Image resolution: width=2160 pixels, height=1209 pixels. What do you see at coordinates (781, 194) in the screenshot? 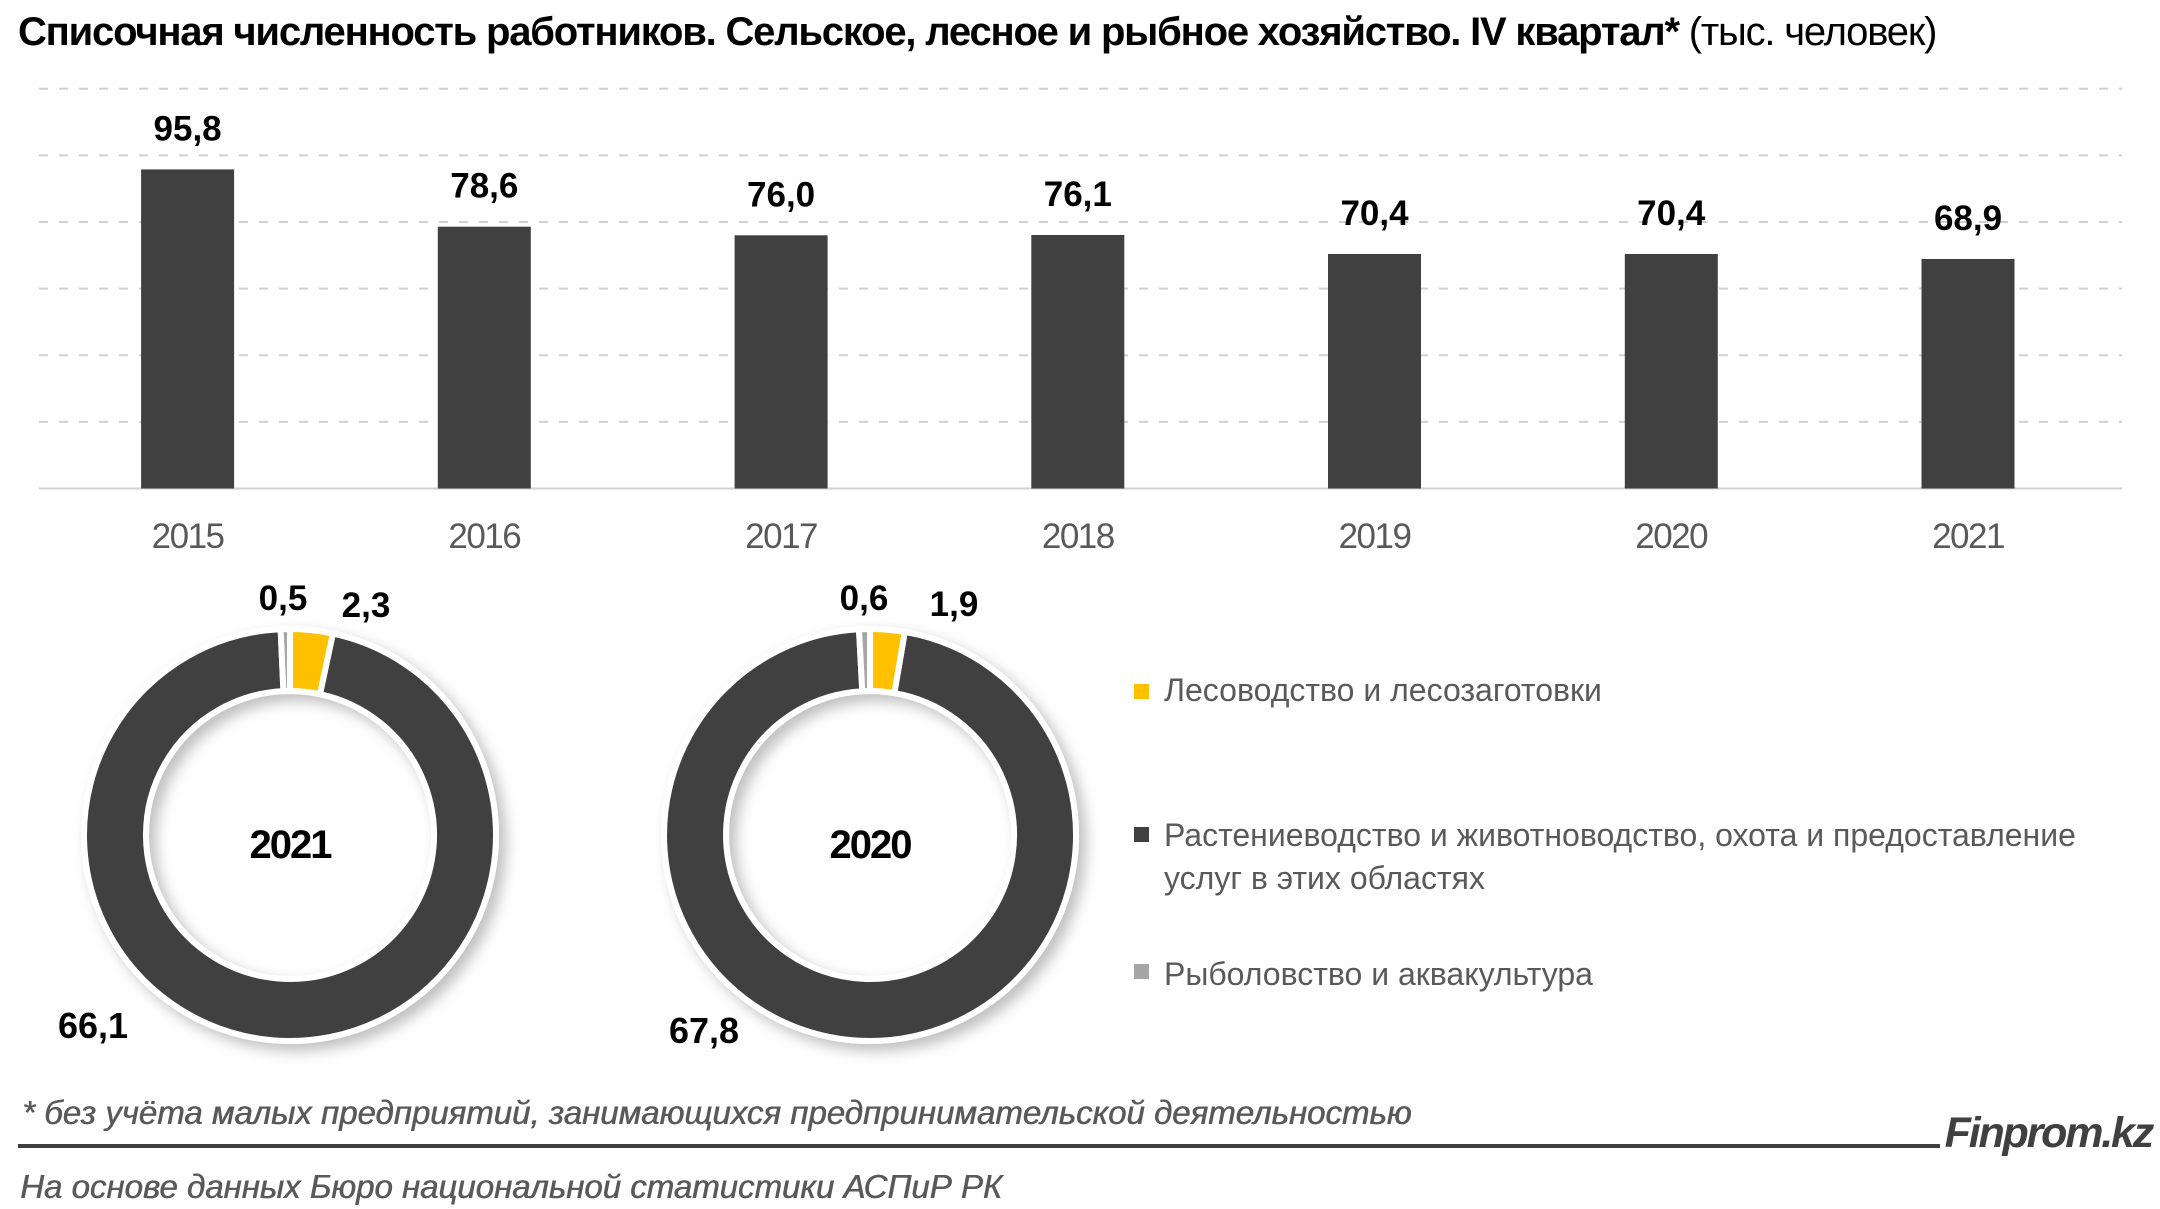
I see `svg-text: 76,0` at bounding box center [781, 194].